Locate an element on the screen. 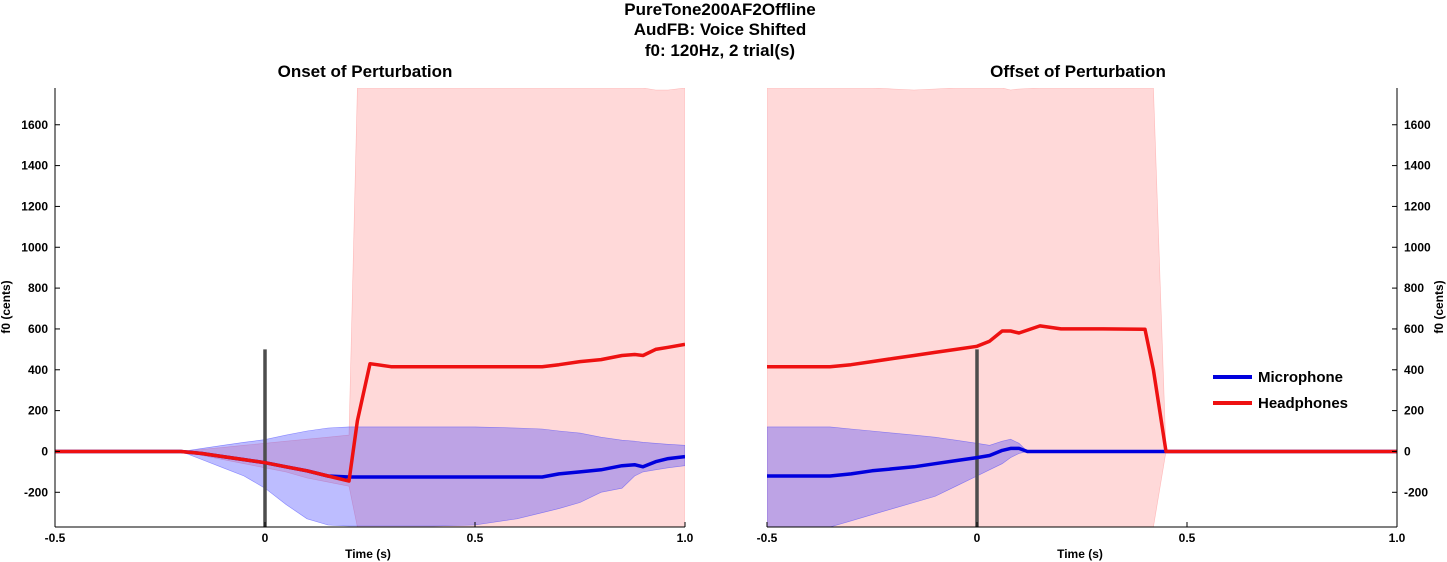  onset-ytick-label: 1400 is located at coordinates (34, 166).